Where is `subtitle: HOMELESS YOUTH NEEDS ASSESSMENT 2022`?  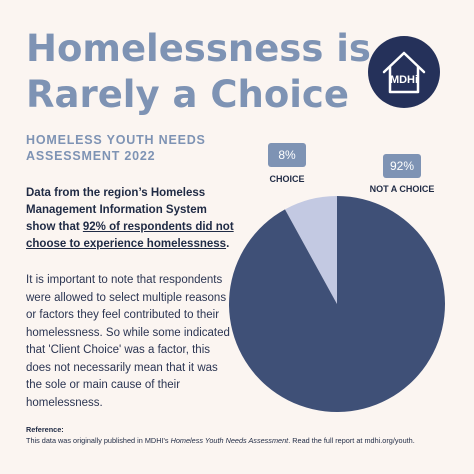 subtitle: HOMELESS YOUTH NEEDS ASSESSMENT 2022 is located at coordinates (126, 148).